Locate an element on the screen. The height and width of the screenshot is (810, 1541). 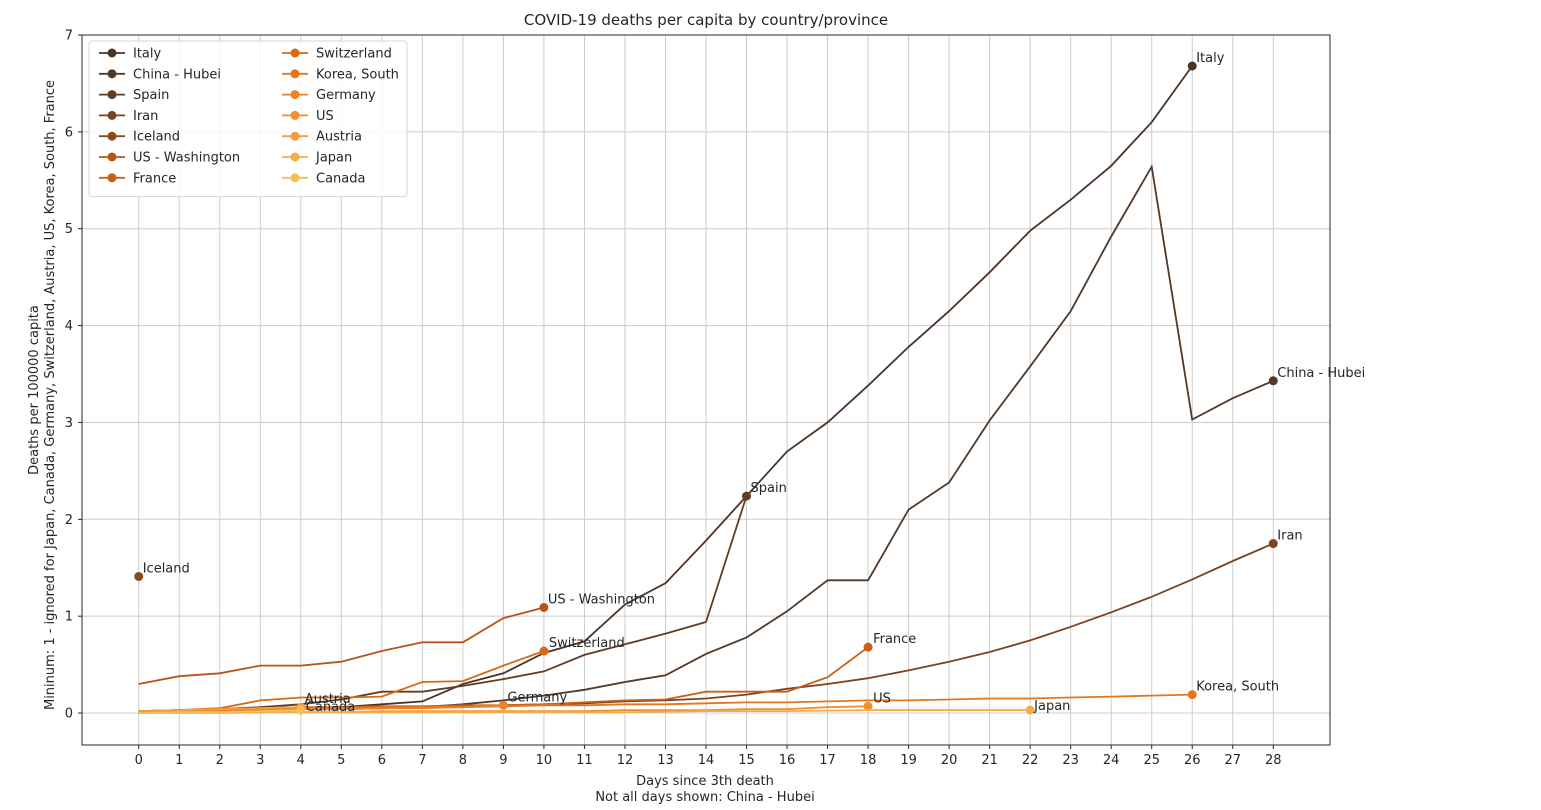
endpoint-label-9: Germany is located at coordinates (537, 697).